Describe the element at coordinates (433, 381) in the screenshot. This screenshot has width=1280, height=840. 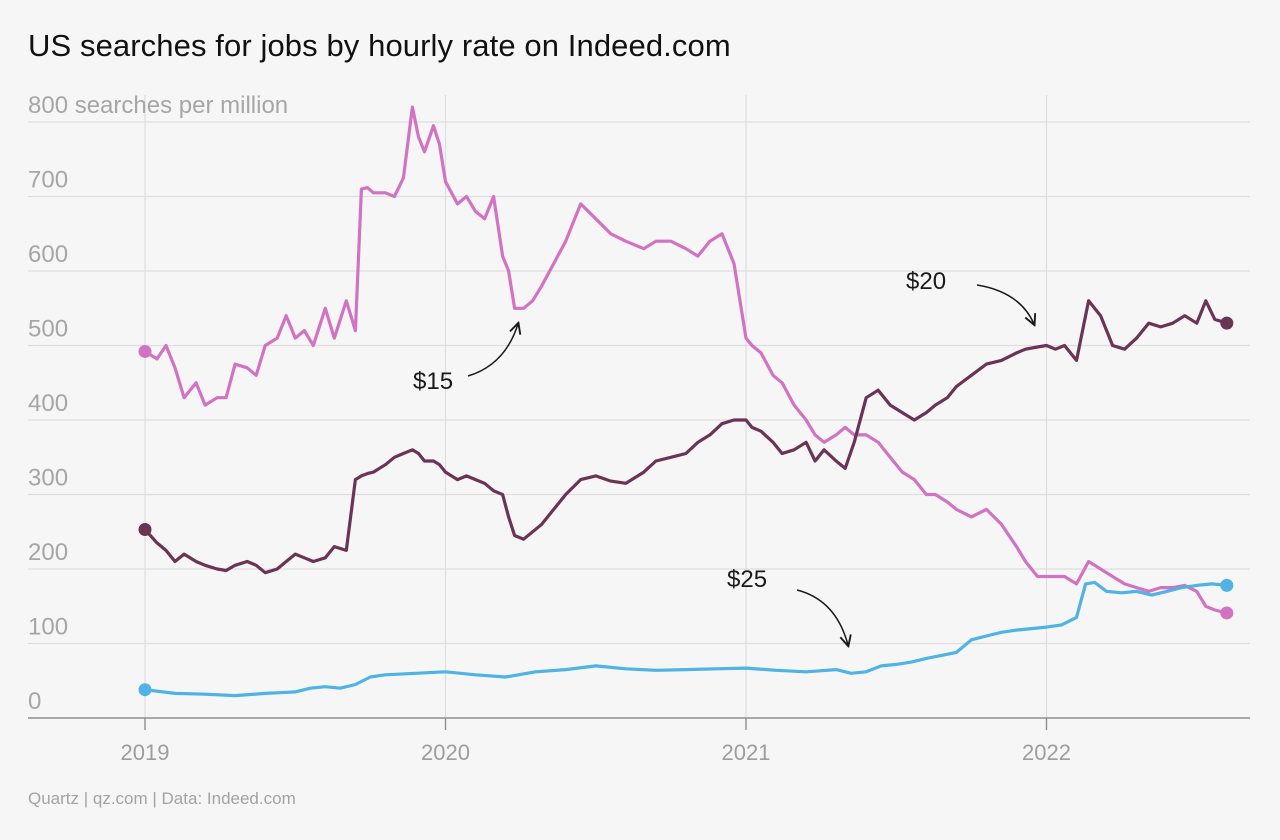
I see `annotation-label-usd15: $15` at that location.